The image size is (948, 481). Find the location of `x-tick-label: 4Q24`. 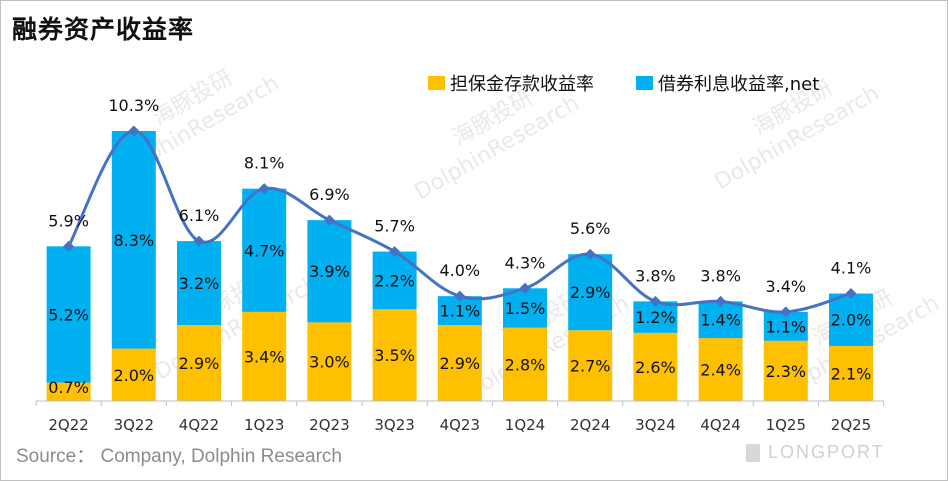

x-tick-label: 4Q24 is located at coordinates (720, 425).